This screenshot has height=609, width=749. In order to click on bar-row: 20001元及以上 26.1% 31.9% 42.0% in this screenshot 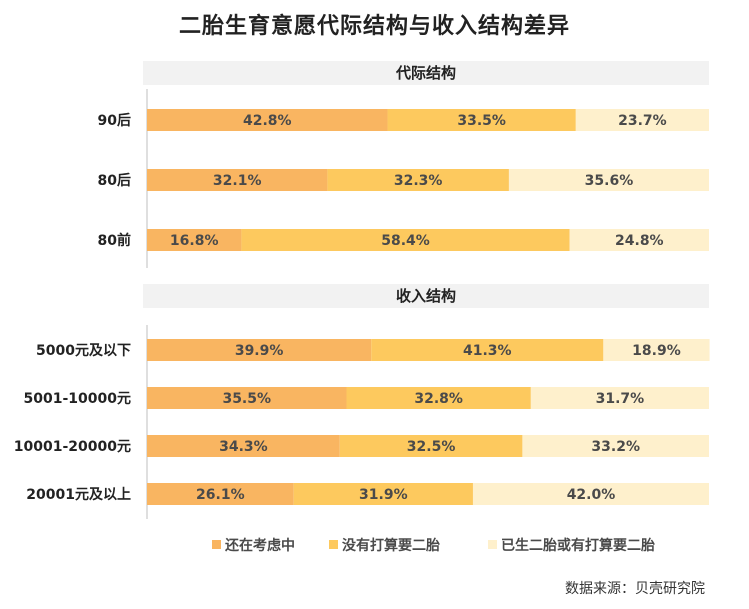, I will do `click(367, 494)`.